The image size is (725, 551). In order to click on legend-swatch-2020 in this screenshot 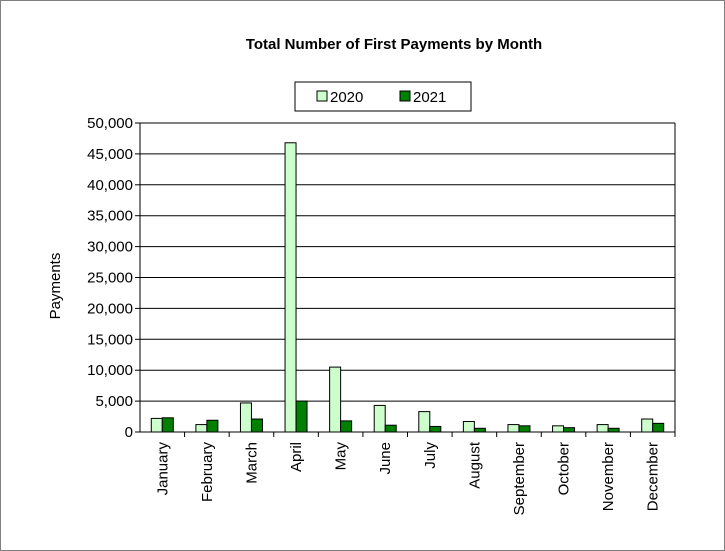, I will do `click(322, 96)`.